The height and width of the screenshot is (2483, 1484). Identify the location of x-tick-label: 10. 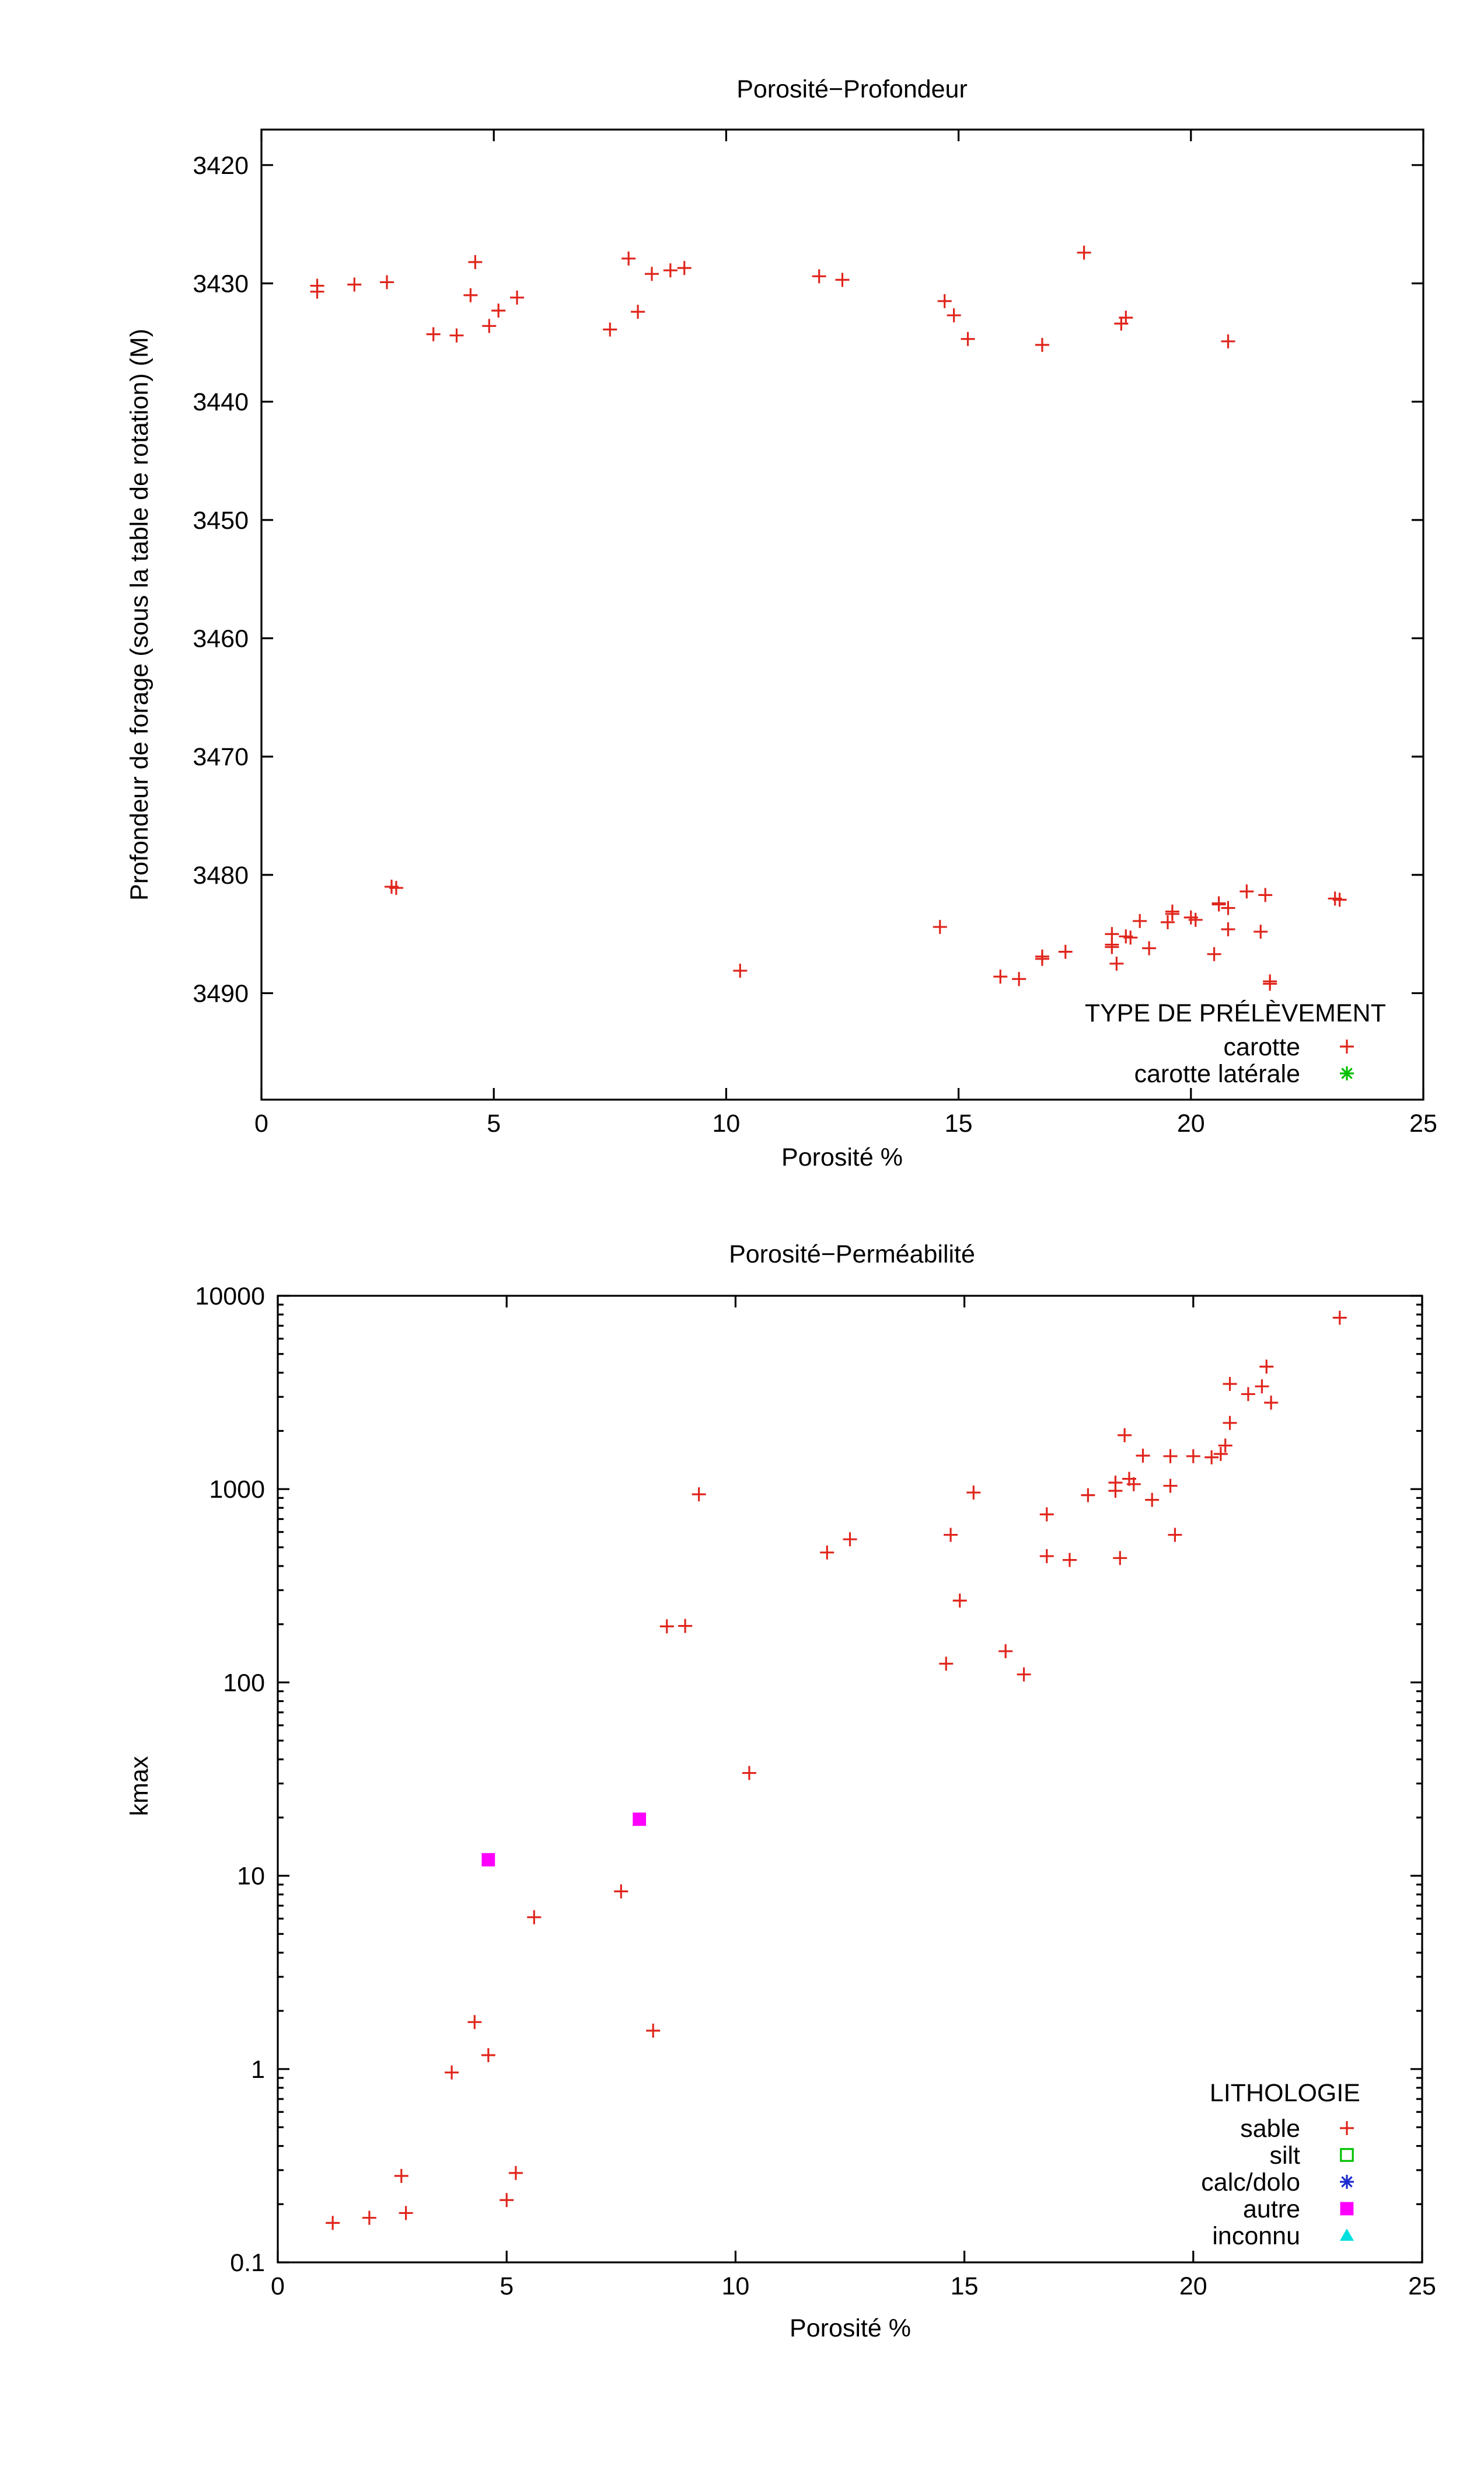
(735, 2286).